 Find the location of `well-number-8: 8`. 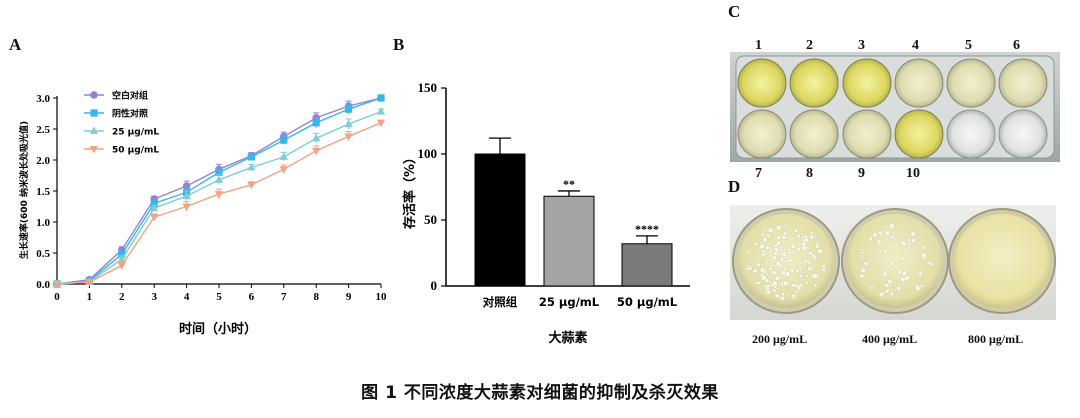

well-number-8: 8 is located at coordinates (809, 173).